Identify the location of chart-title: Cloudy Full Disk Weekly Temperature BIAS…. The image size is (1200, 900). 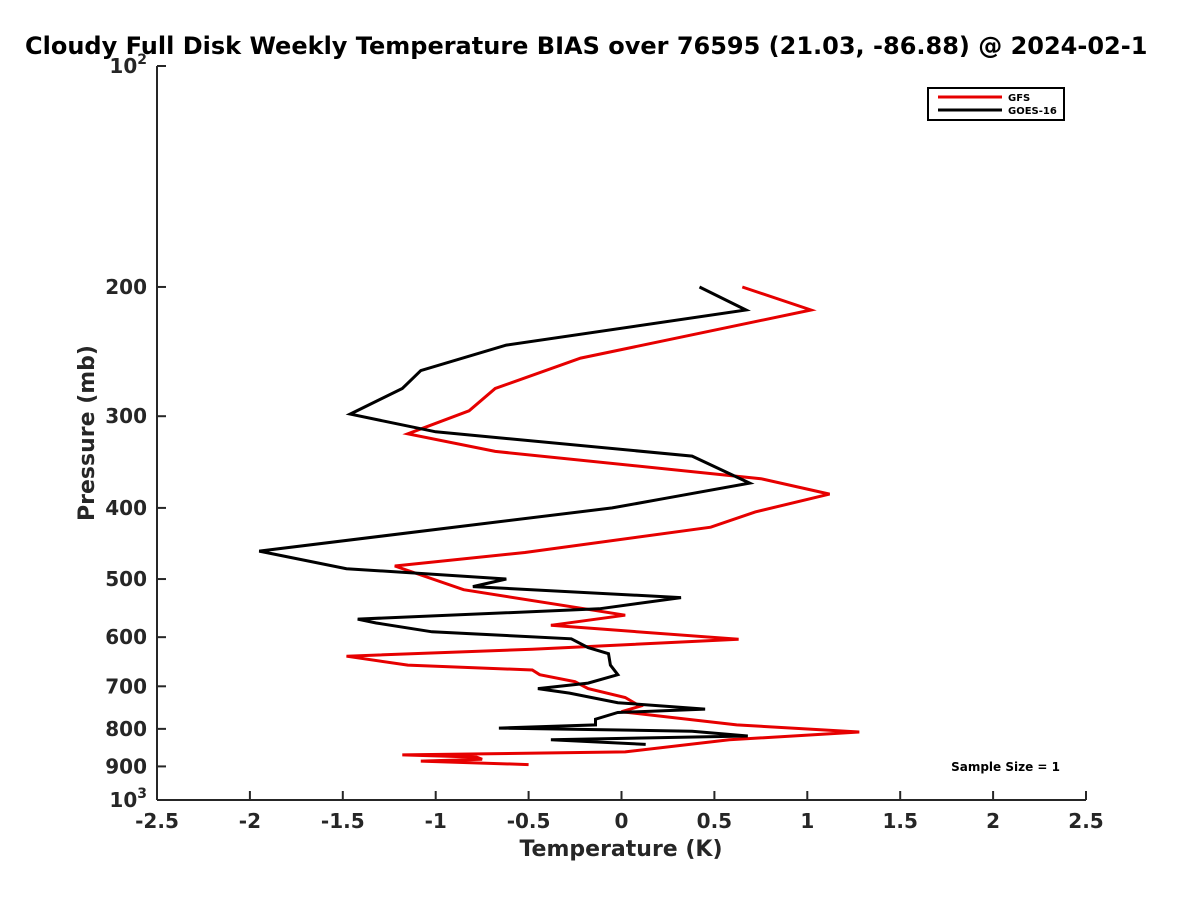
(586, 46).